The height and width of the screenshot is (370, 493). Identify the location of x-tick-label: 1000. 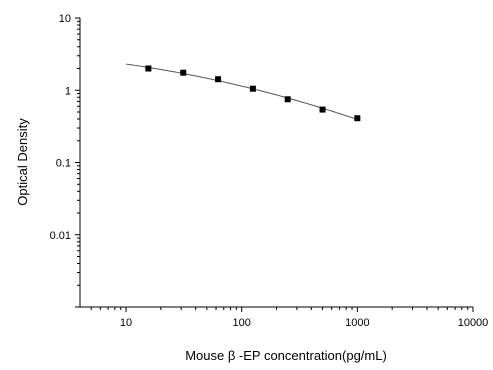
(357, 323).